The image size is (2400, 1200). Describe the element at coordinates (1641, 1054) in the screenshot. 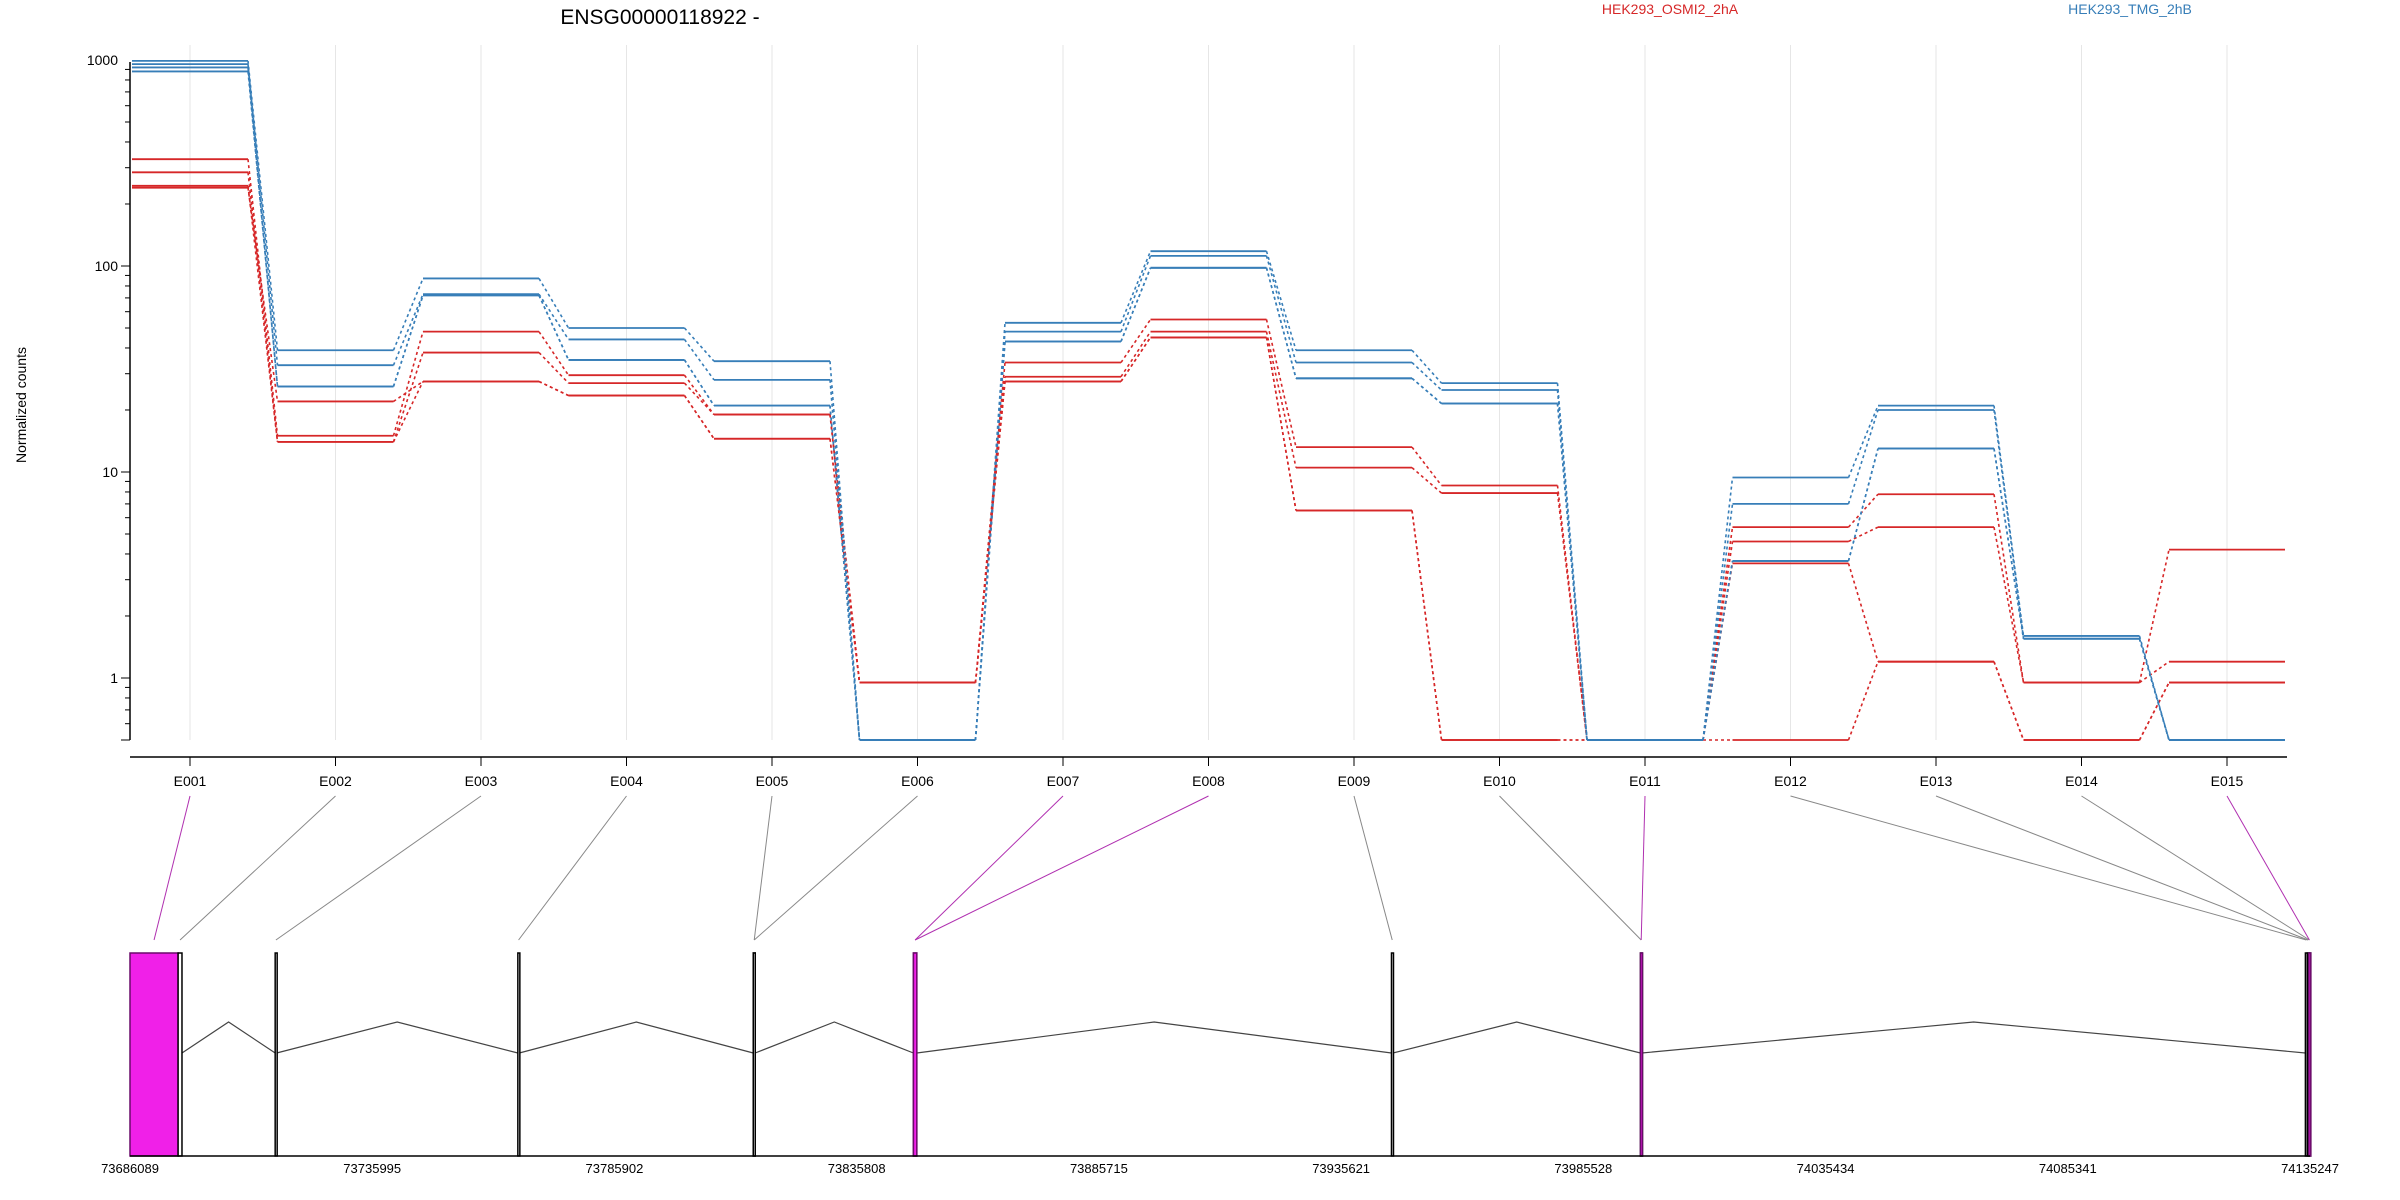

I see `exon-box-e011` at that location.